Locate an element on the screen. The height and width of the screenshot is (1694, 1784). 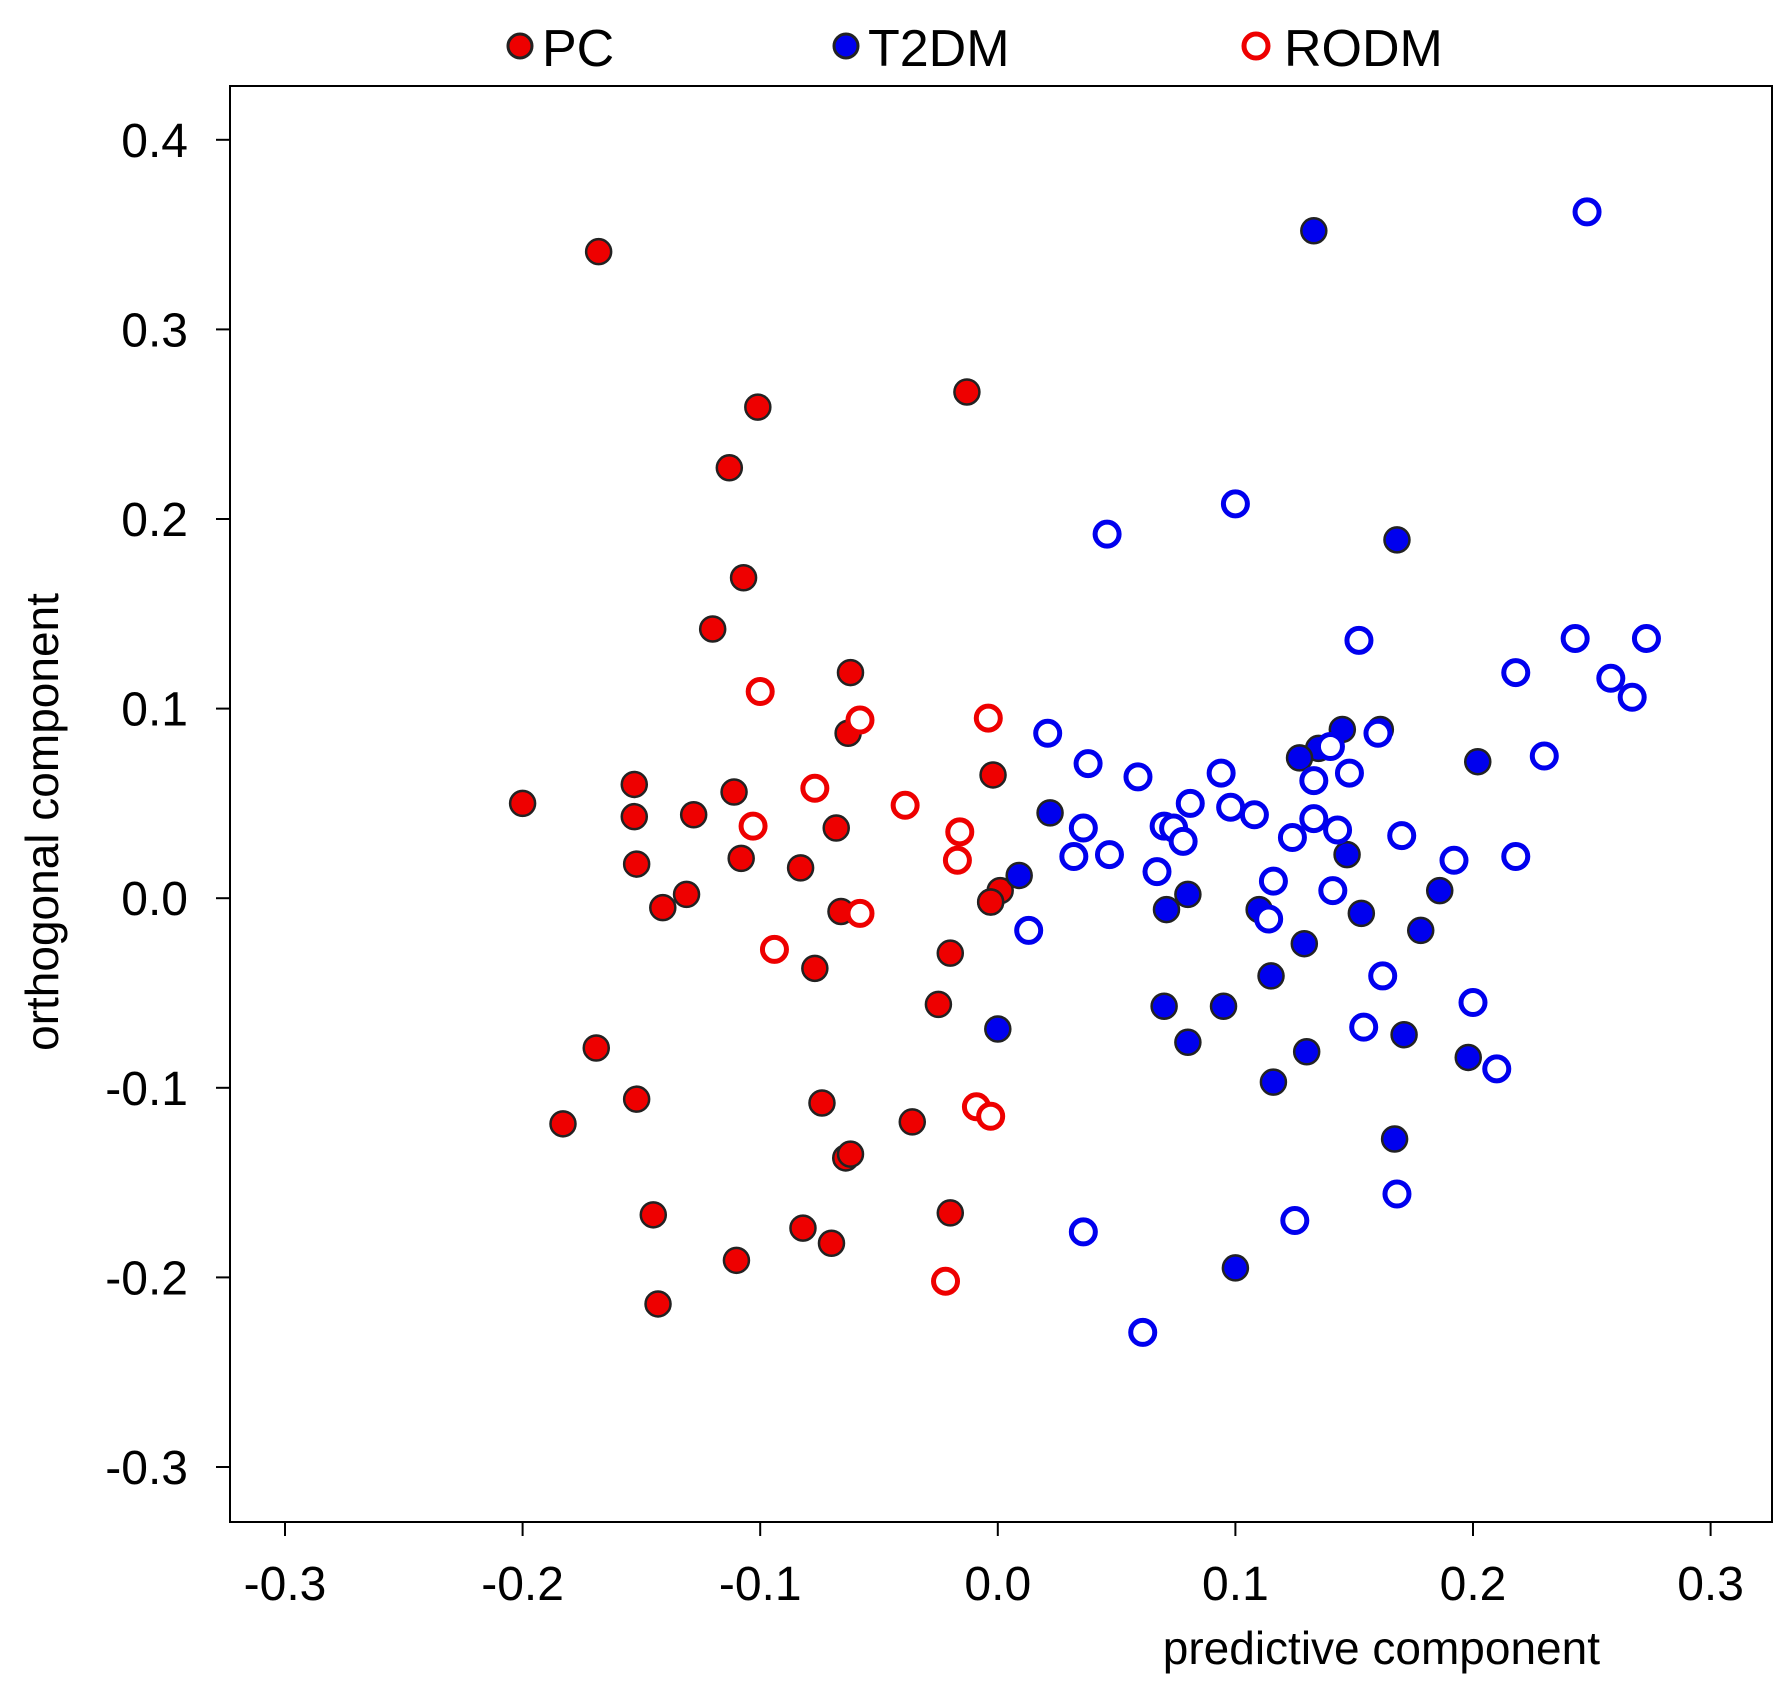
y-tick-label: -0.1 is located at coordinates (146, 1089).